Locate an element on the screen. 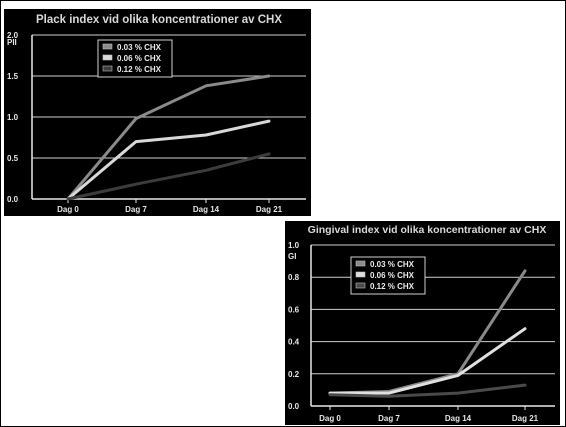 Image resolution: width=566 pixels, height=427 pixels. gingival-y-tick-label: 0.4 is located at coordinates (294, 342).